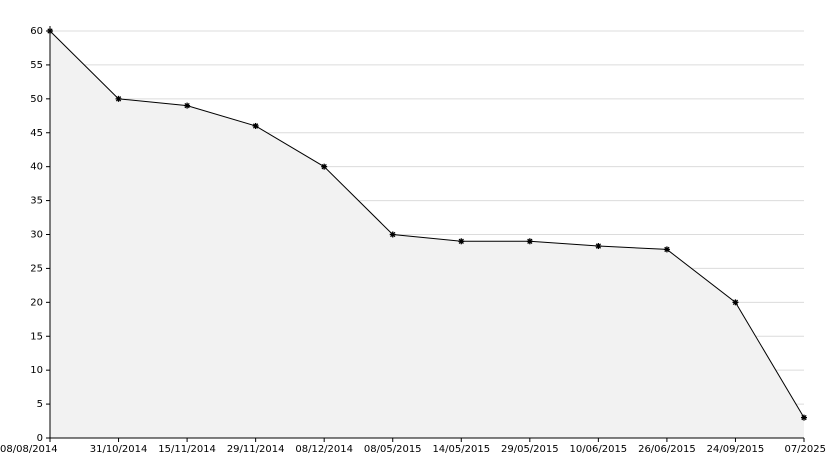 The image size is (834, 468). Describe the element at coordinates (187, 449) in the screenshot. I see `x-tick-label: 15/11/2014` at that location.